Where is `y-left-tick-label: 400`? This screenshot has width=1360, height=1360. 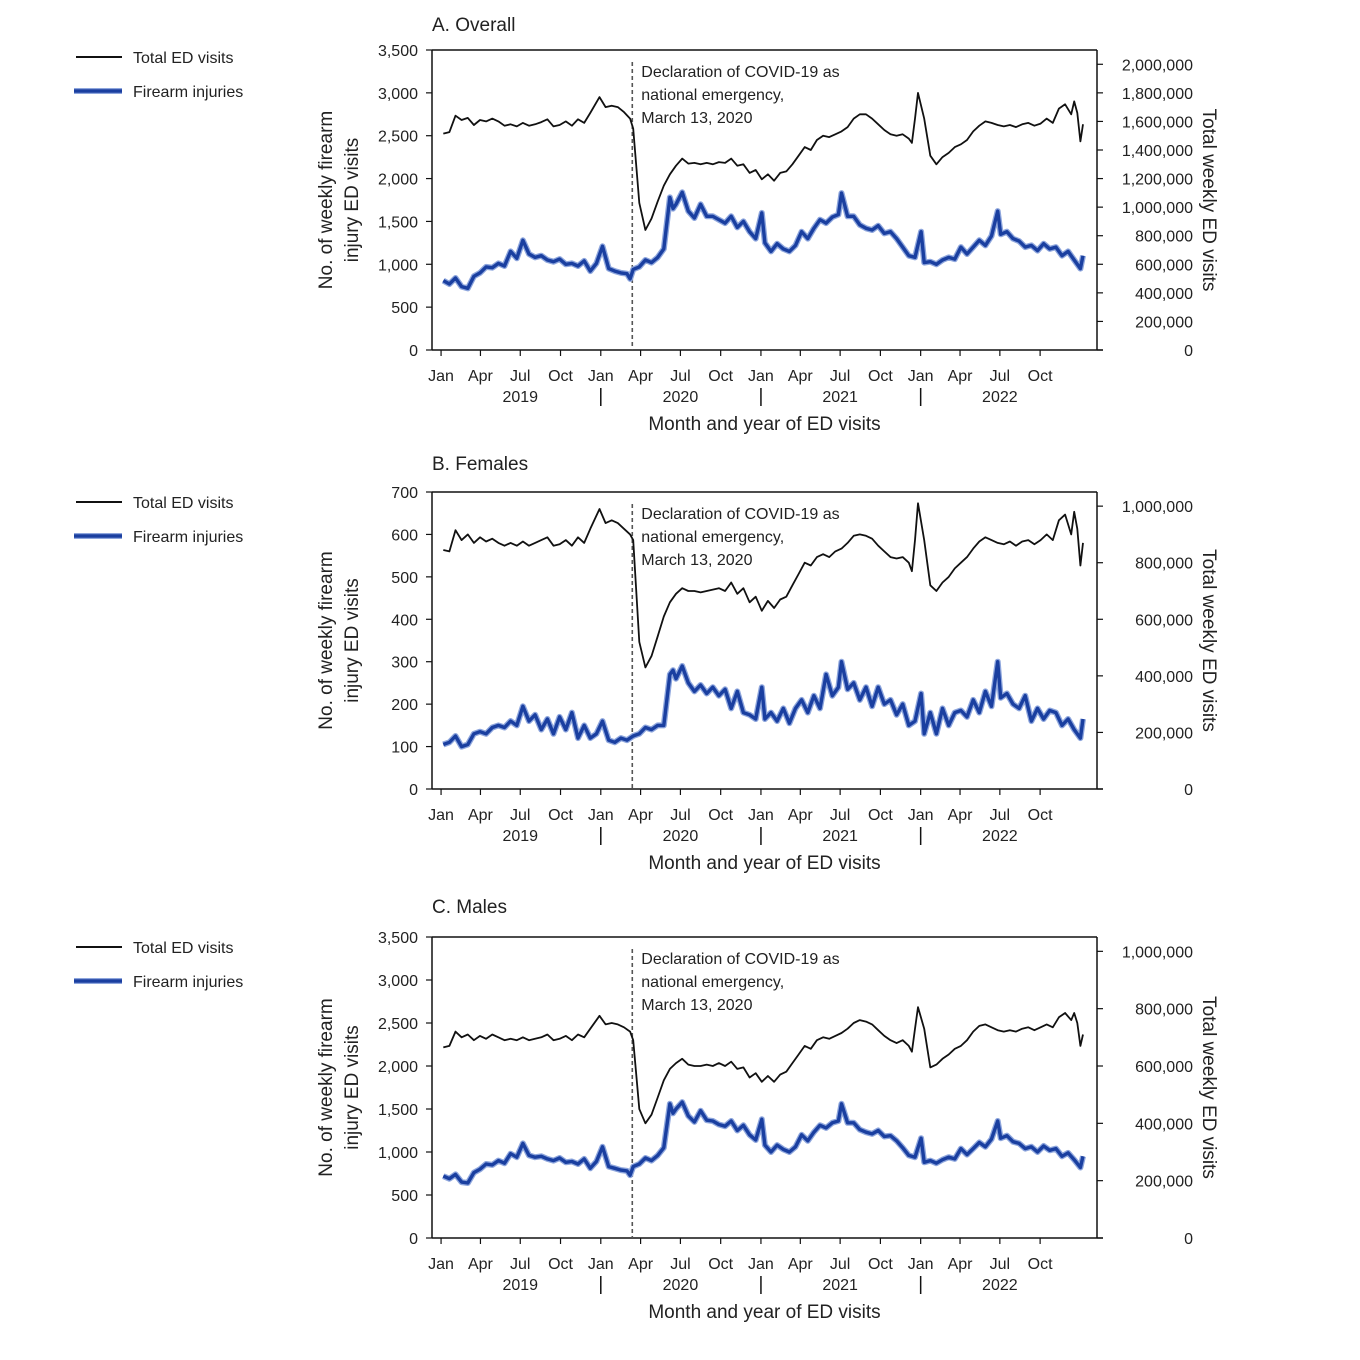 y-left-tick-label: 400 is located at coordinates (404, 620).